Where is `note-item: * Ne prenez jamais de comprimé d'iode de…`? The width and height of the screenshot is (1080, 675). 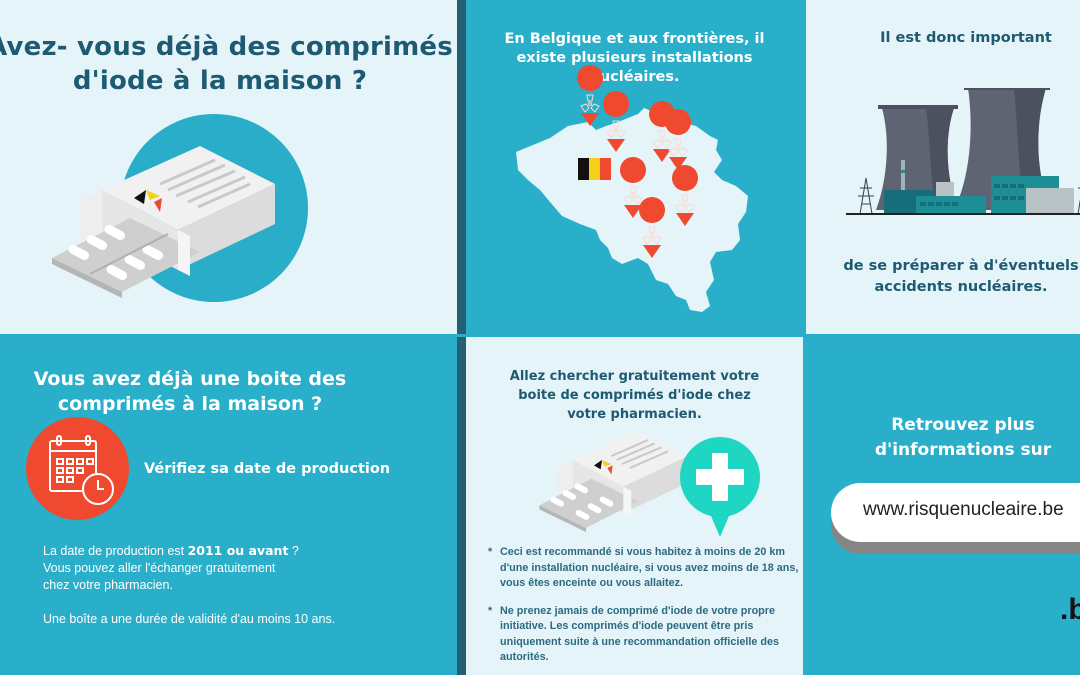 note-item: * Ne prenez jamais de comprimé d'iode de… is located at coordinates (645, 635).